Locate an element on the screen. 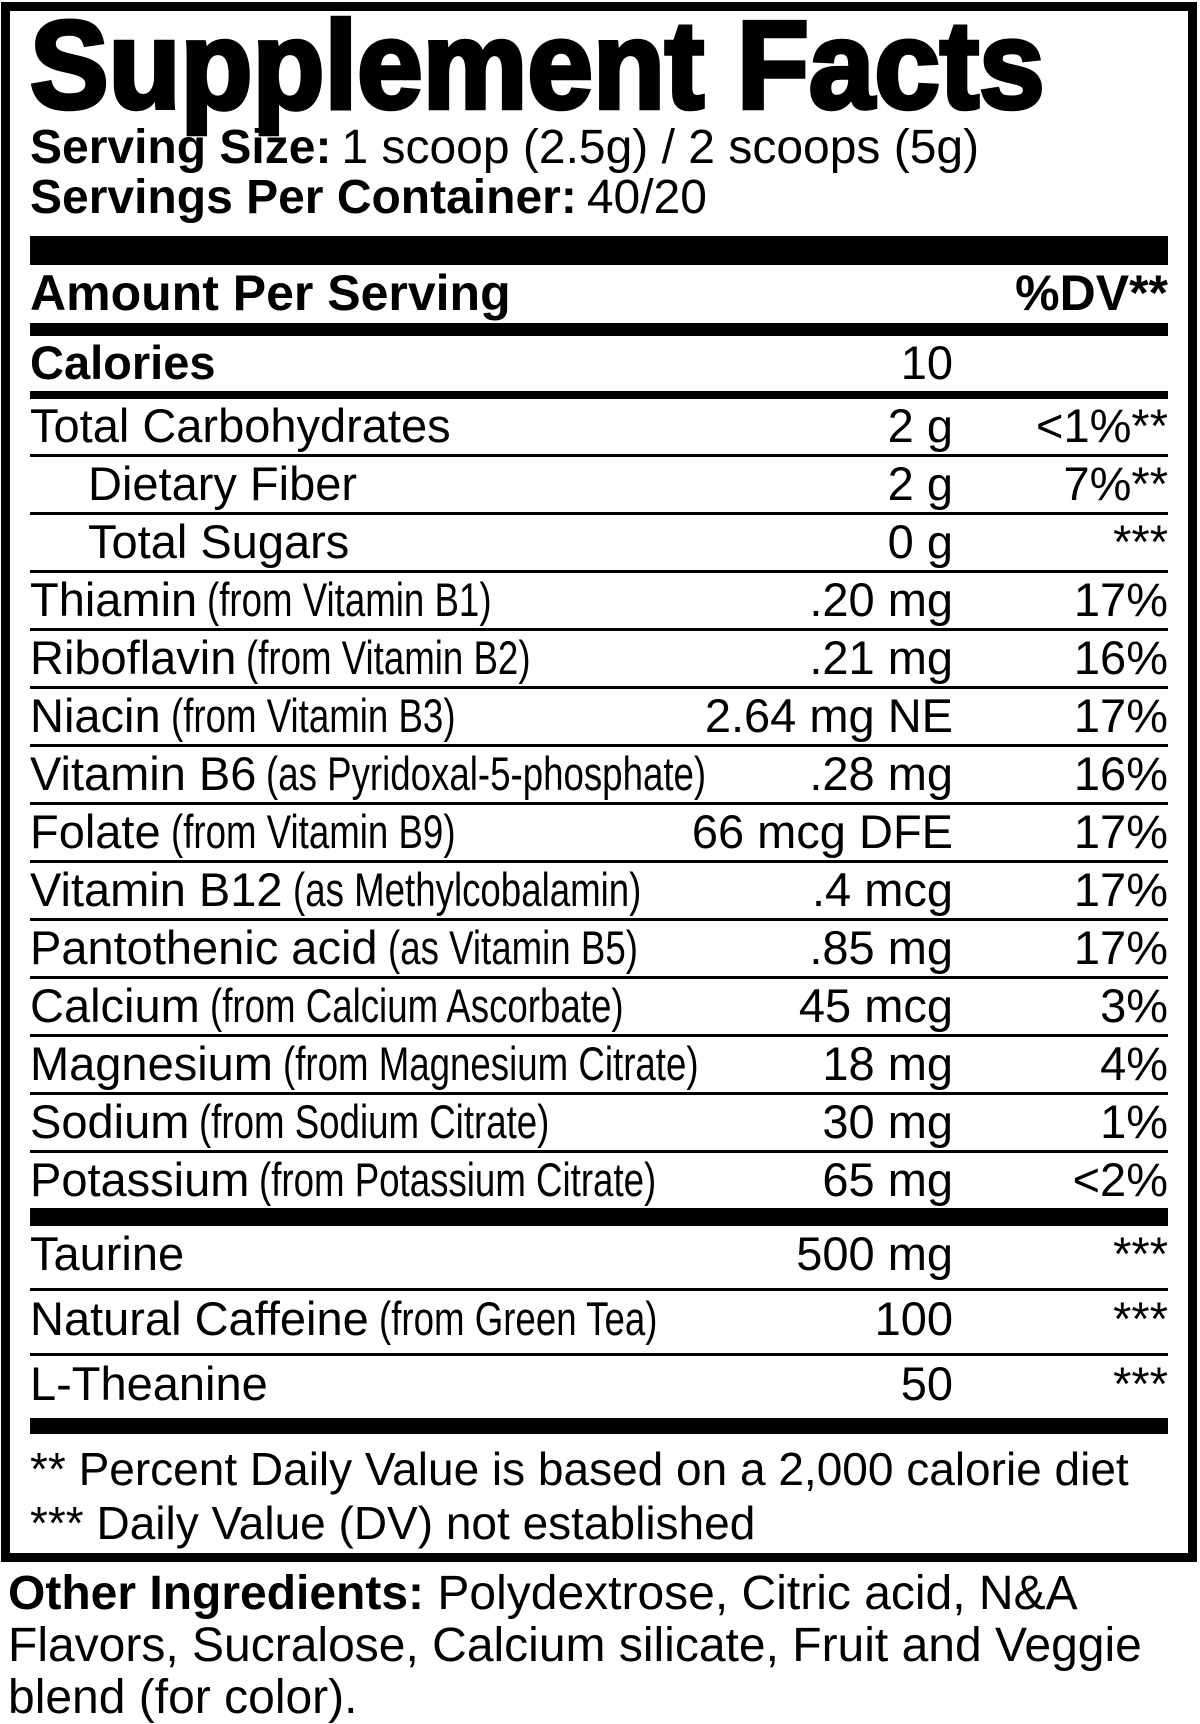 The height and width of the screenshot is (1724, 1200). nutrient-label: Vitamin B12 is located at coordinates (156, 889).